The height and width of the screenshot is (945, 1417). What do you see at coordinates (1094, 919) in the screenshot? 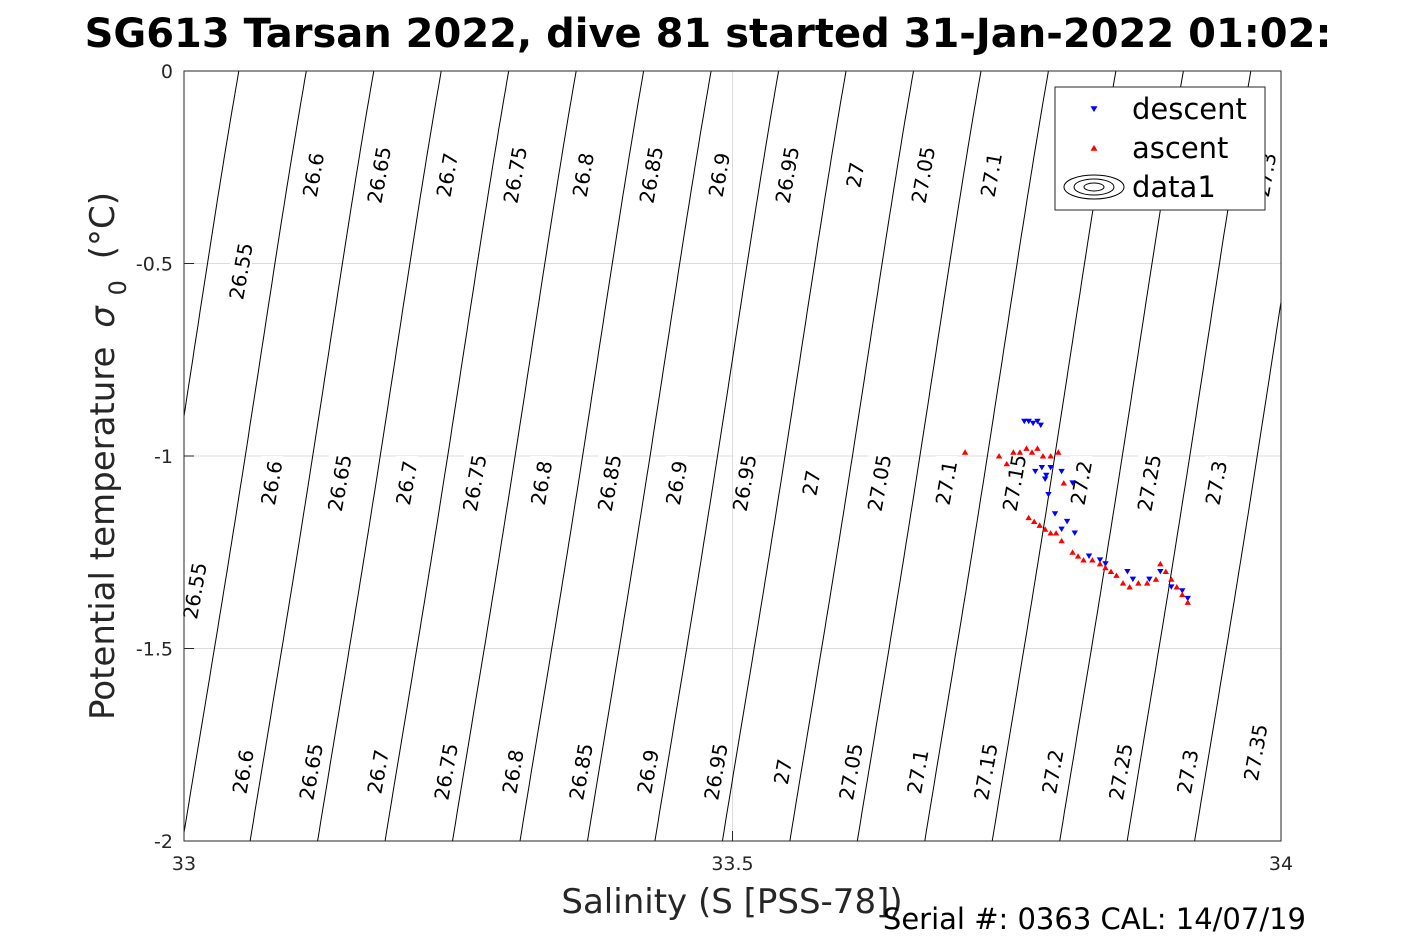
I see `serial-cal-footer: Serial #: 0363 CAL: 14/07/19` at bounding box center [1094, 919].